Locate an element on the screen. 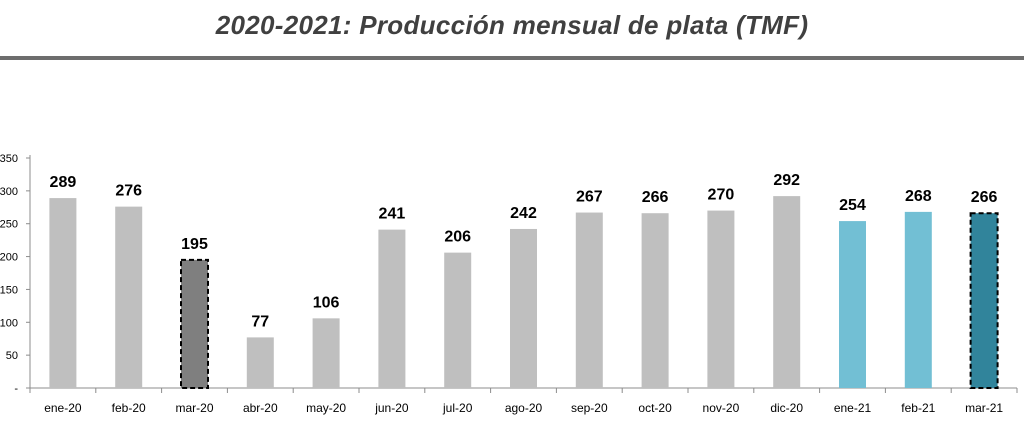  x-tick-label: jul-20 is located at coordinates (457, 408).